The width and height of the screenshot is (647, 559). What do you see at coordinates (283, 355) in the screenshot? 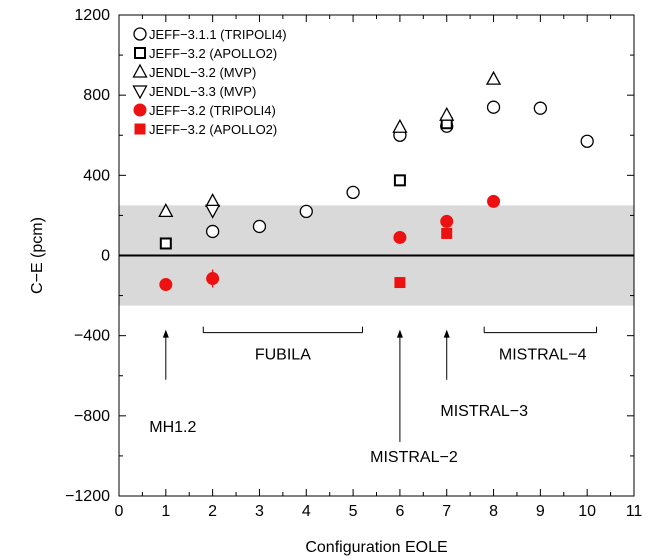
I see `annotation-label: FUBILA` at bounding box center [283, 355].